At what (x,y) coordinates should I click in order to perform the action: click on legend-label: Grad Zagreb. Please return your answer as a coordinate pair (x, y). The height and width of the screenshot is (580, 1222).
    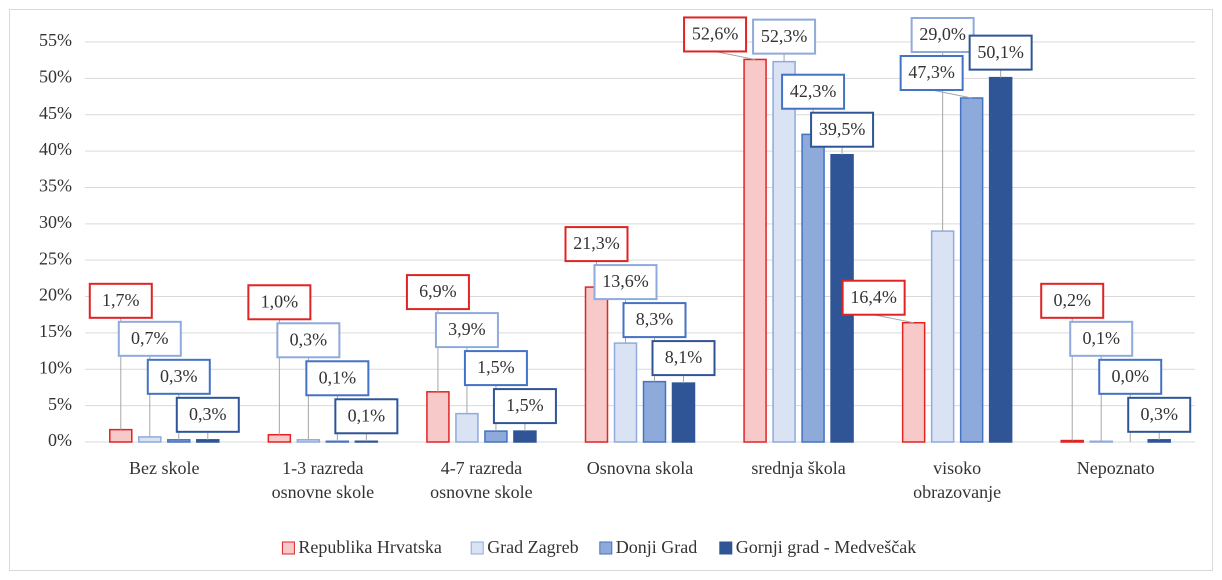
    Looking at the image, I should click on (532, 547).